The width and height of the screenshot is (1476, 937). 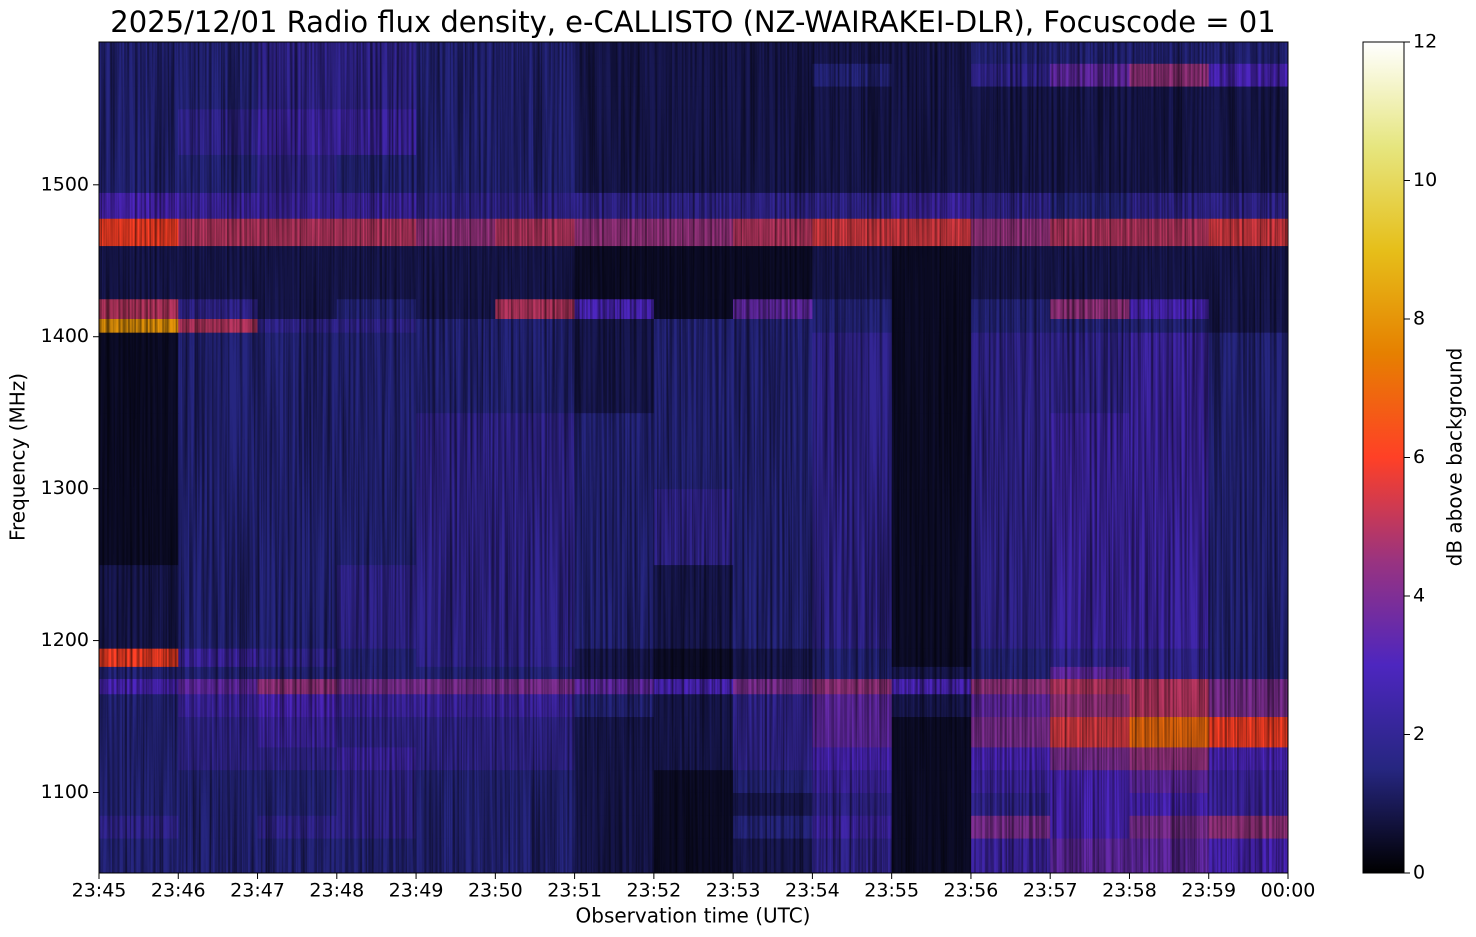 What do you see at coordinates (1419, 319) in the screenshot?
I see `colorbar-tick-label: 8` at bounding box center [1419, 319].